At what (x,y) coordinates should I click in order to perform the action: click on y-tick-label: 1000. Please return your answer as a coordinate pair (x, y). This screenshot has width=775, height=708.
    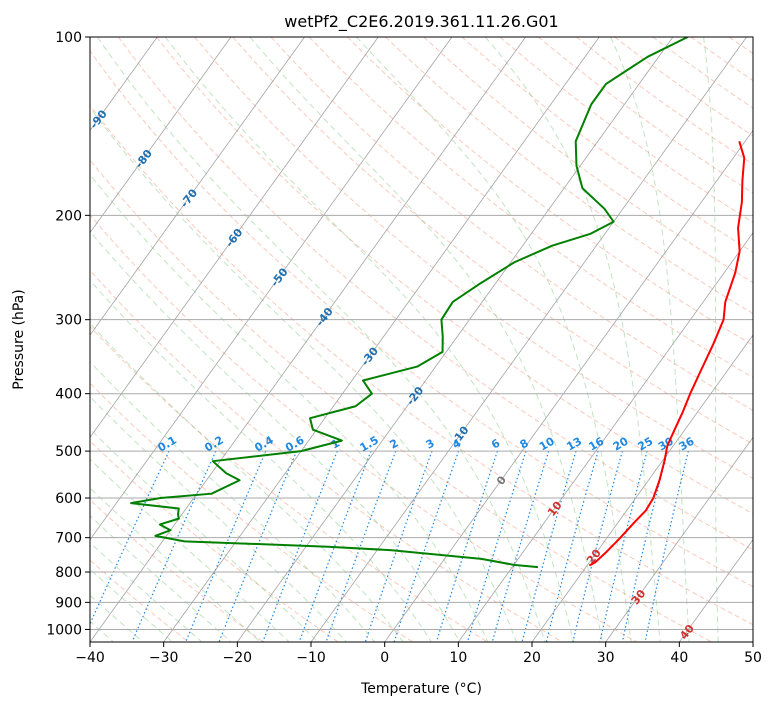
    Looking at the image, I should click on (64, 630).